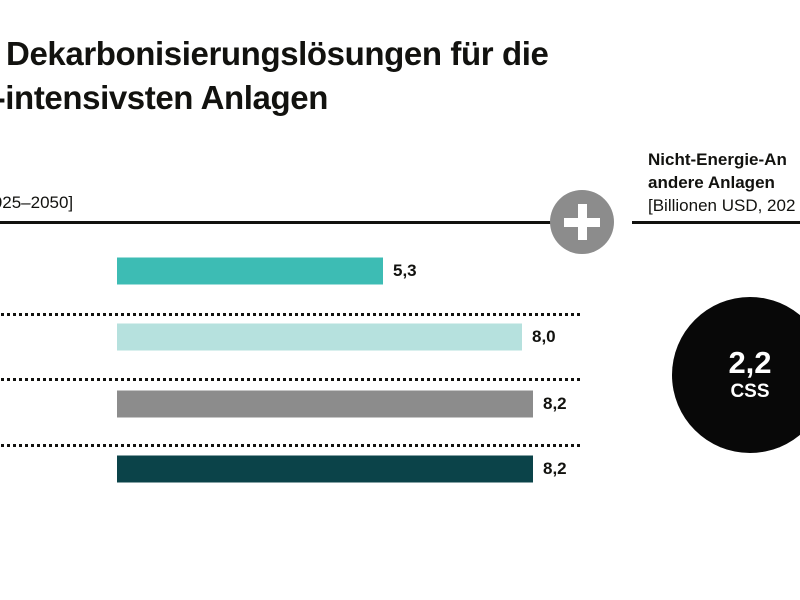  What do you see at coordinates (274, 53) in the screenshot?
I see `title-line-1: en für Dekarbonisierungslösungen für die` at bounding box center [274, 53].